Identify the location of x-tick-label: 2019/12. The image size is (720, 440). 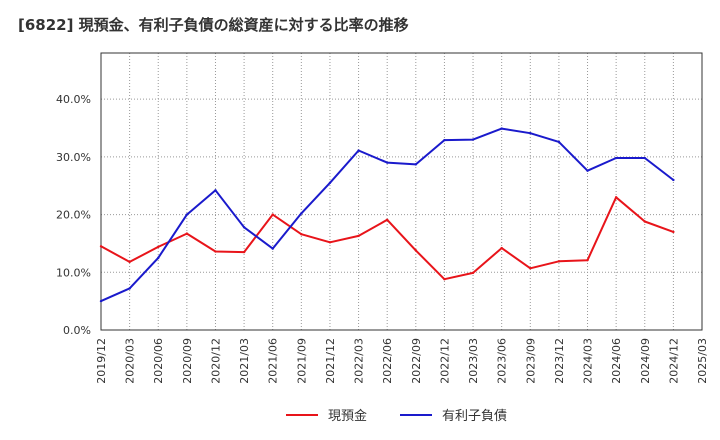
(101, 361).